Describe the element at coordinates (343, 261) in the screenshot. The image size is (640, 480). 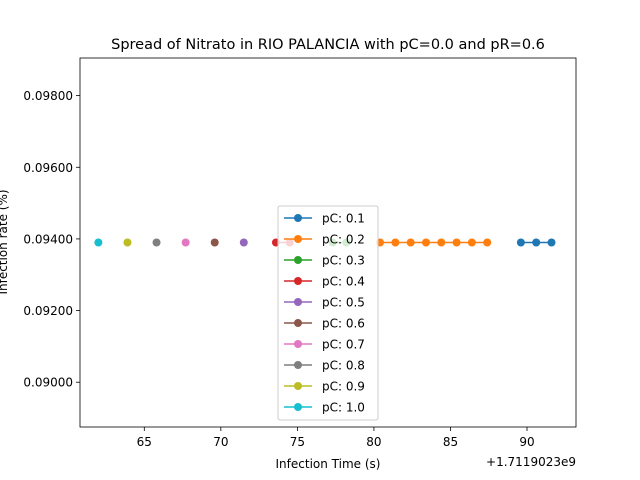
I see `legend-label: pC: 0.3` at that location.